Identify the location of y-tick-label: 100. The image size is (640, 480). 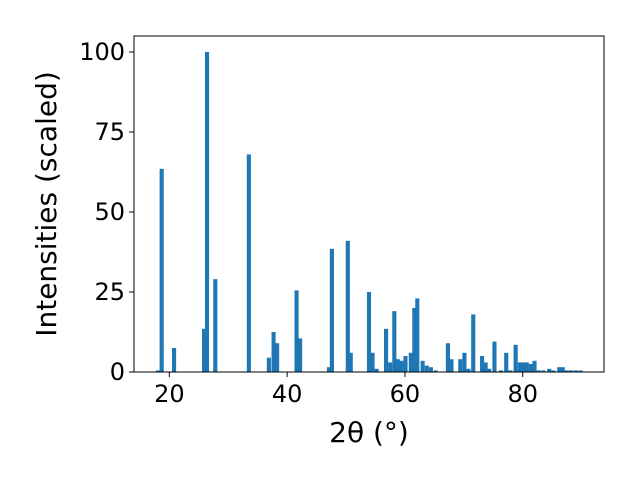
(102, 52).